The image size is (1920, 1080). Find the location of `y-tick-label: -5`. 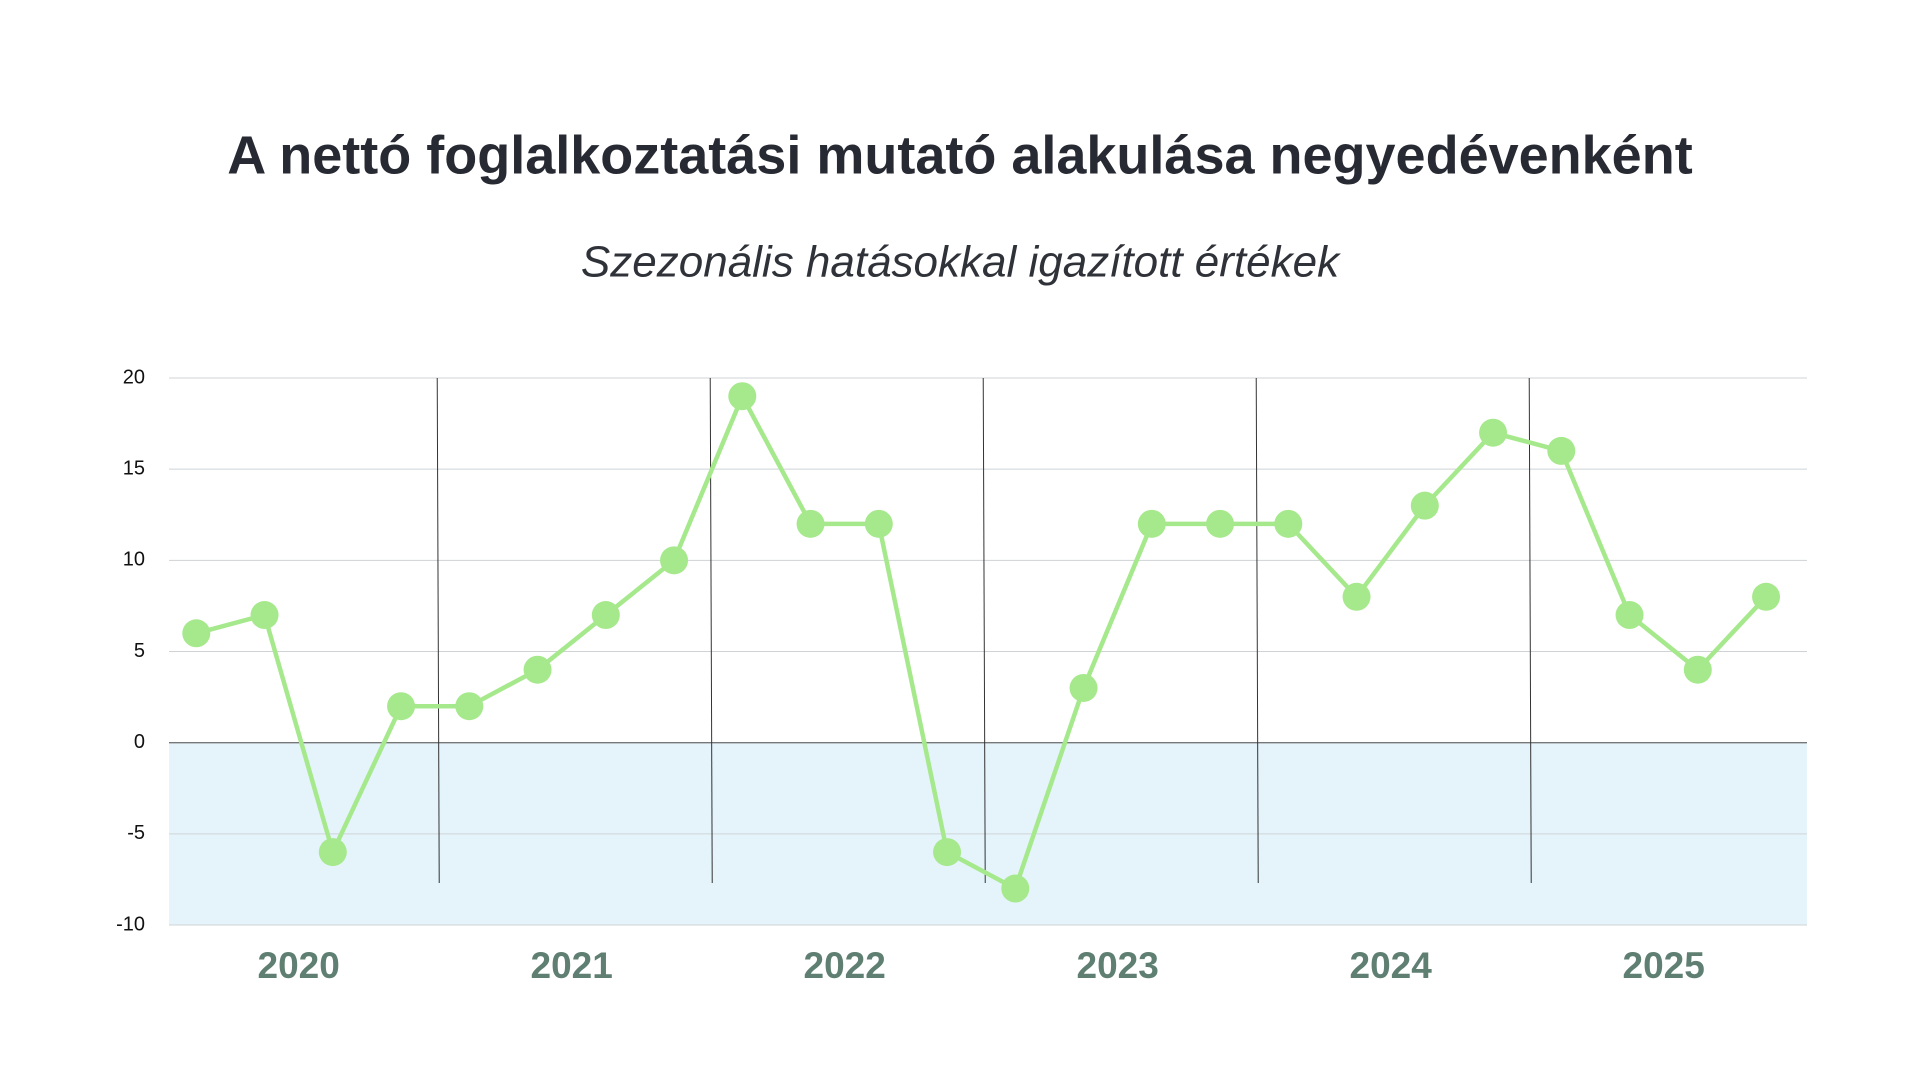

y-tick-label: -5 is located at coordinates (136, 833).